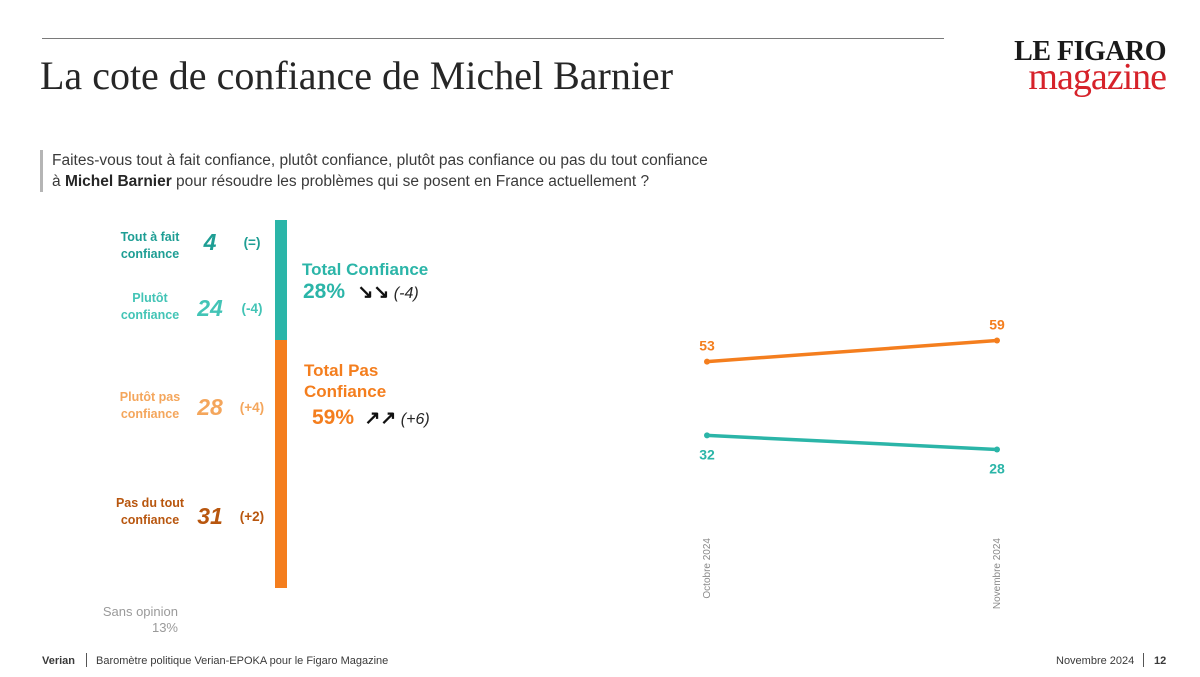 Image resolution: width=1200 pixels, height=677 pixels. What do you see at coordinates (210, 242) in the screenshot?
I see `row-value-tout-a-fait: 4` at bounding box center [210, 242].